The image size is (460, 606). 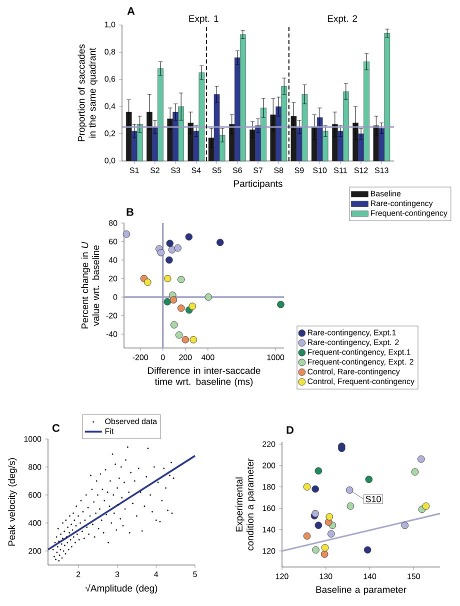 What do you see at coordinates (361, 590) in the screenshot?
I see `x-axis-title: Baseline a parameter` at bounding box center [361, 590].